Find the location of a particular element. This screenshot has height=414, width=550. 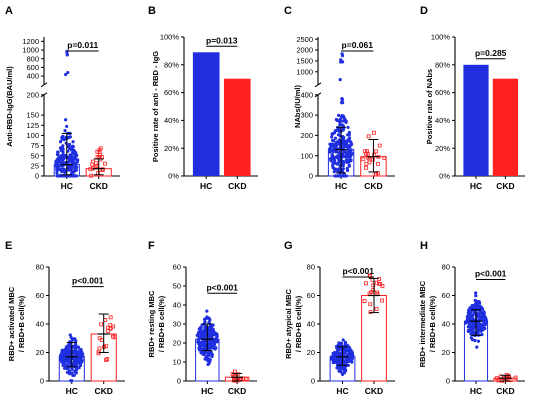

y-tick-label: 20% is located at coordinates (442, 148).